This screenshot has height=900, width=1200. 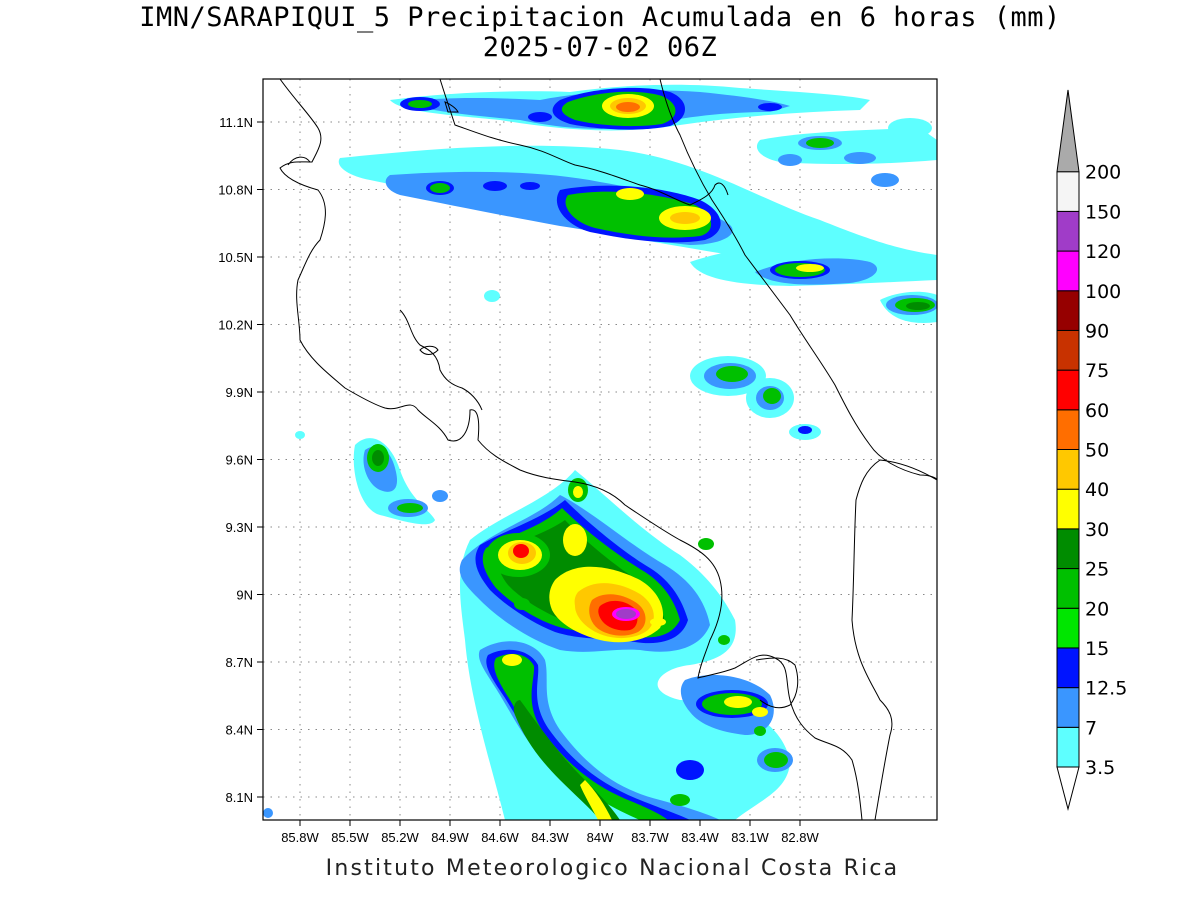 I want to click on y-tick-label: 10.5N, so click(x=235, y=257).